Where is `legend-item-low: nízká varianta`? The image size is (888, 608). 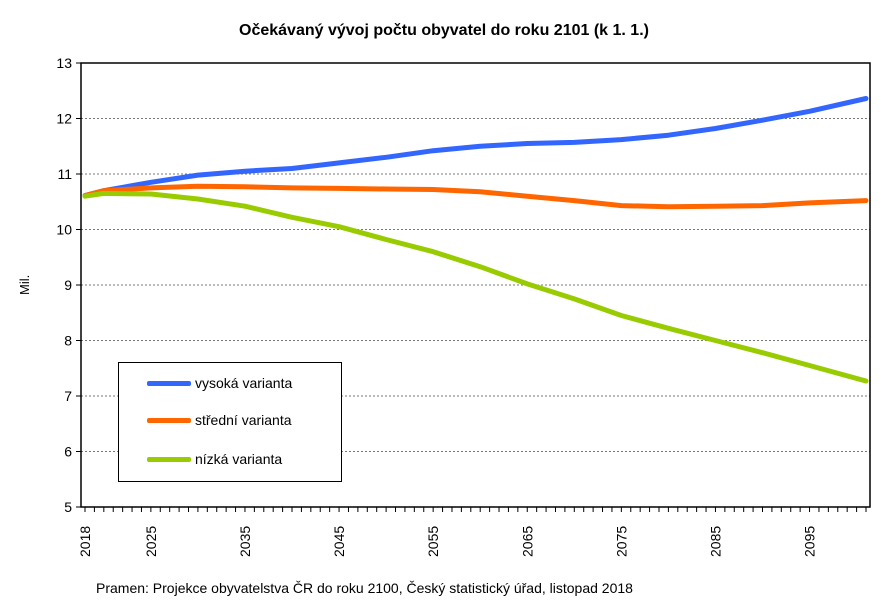
legend-item-low: nízká varianta is located at coordinates (214, 459).